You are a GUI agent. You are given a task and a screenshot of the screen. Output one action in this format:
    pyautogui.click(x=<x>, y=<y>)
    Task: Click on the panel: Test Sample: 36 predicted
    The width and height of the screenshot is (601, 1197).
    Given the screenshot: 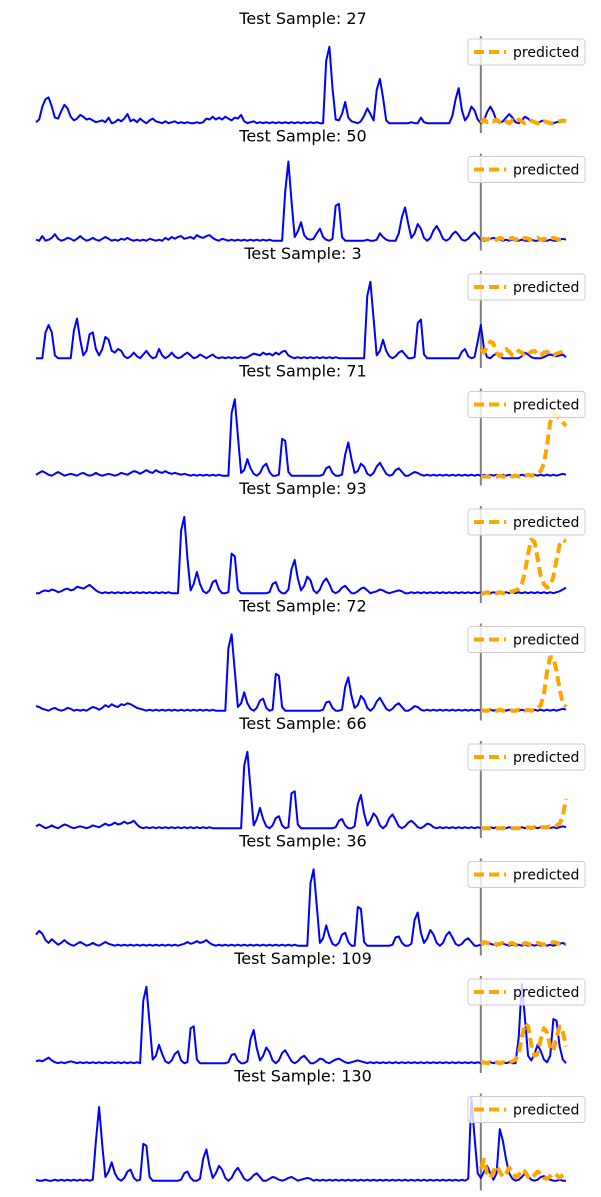 What is the action you would take?
    pyautogui.click(x=310, y=894)
    